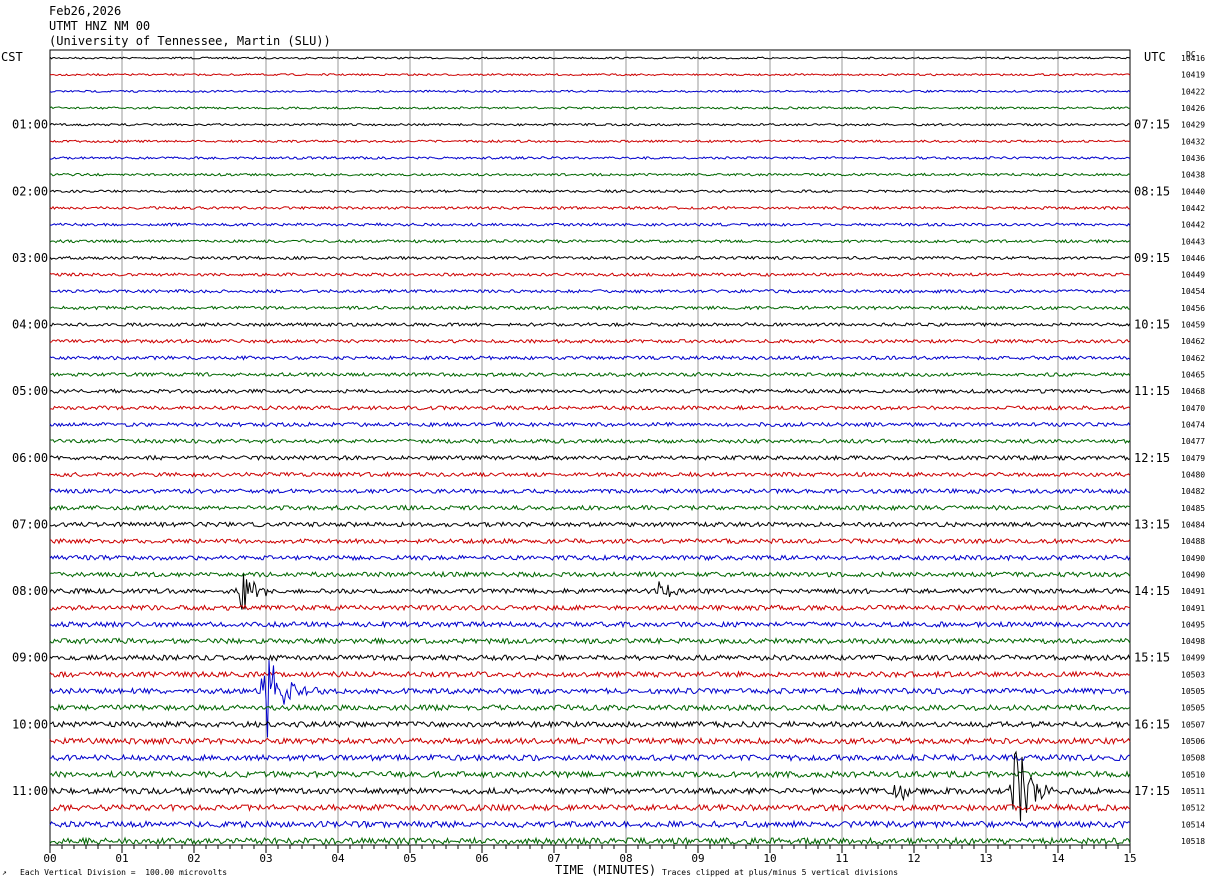  I want to click on x-tick-label: 00, so click(49, 858).